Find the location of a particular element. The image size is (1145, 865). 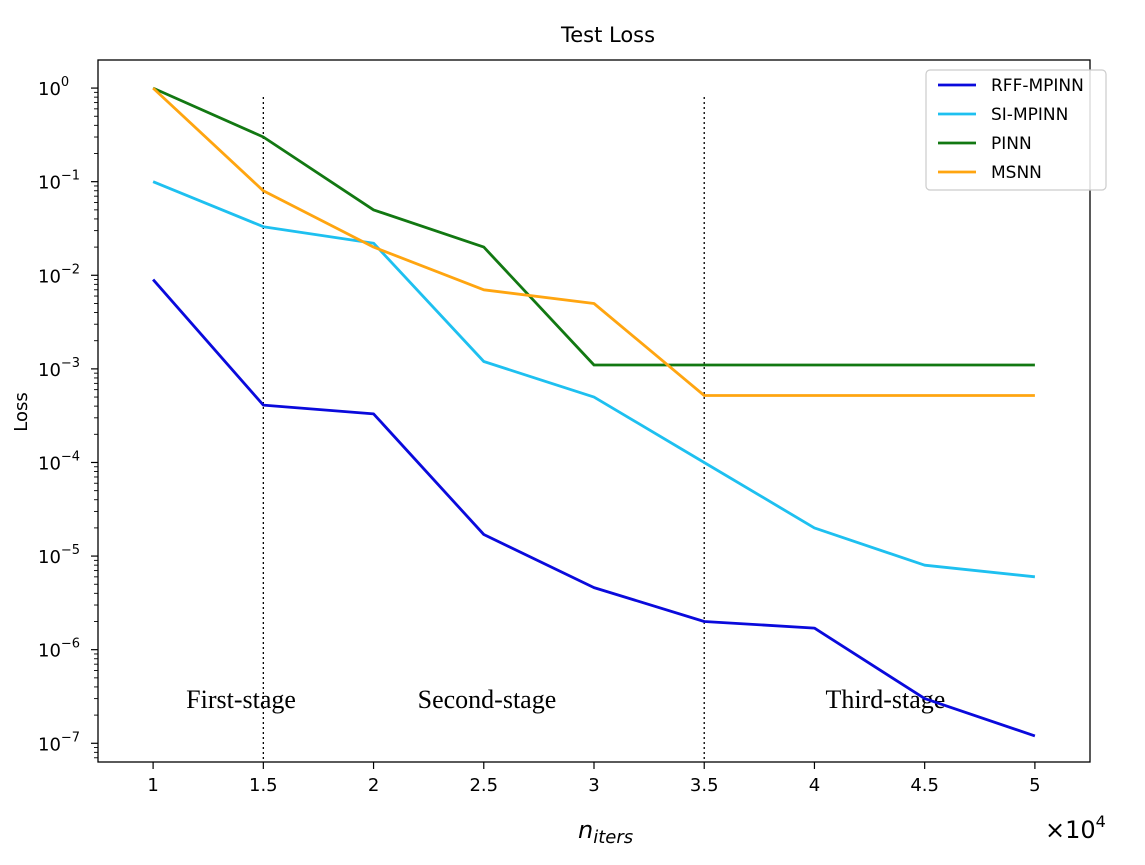

x-axis-multiplier: ×10⁴ is located at coordinates (1075, 828).